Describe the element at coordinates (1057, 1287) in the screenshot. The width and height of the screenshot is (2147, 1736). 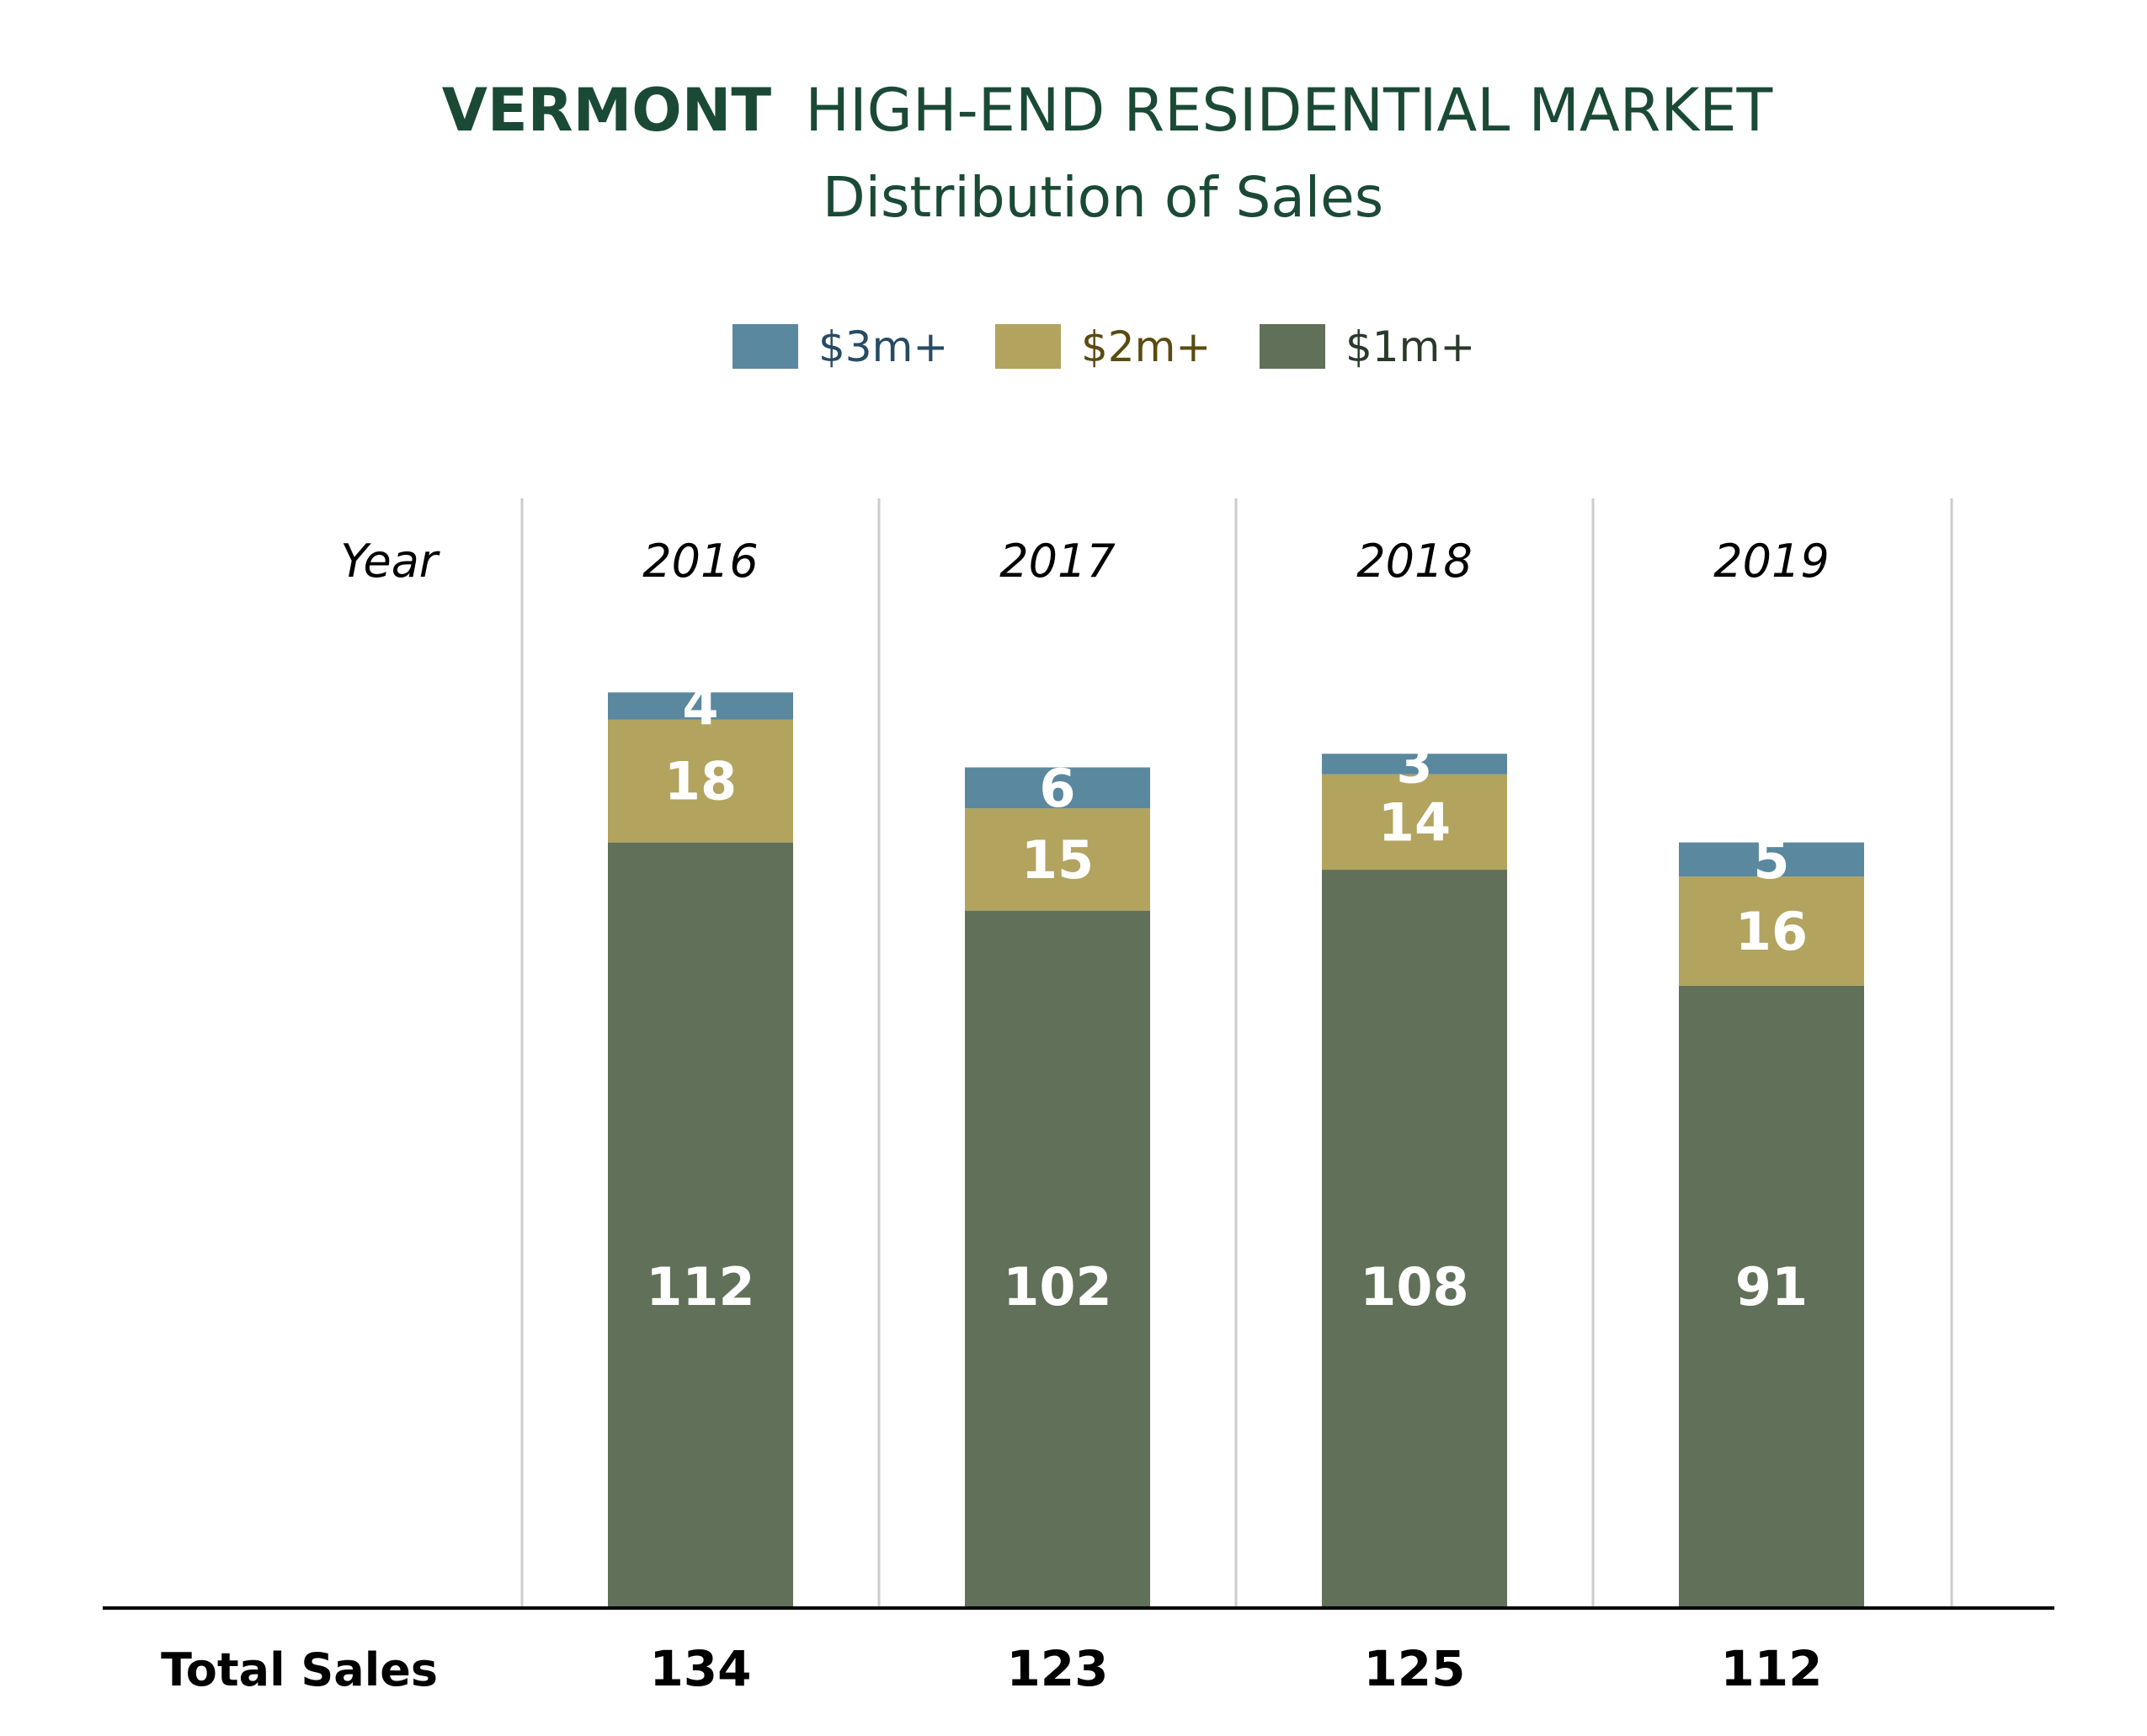
I see `bar-value-label-2017-1m: 102` at that location.